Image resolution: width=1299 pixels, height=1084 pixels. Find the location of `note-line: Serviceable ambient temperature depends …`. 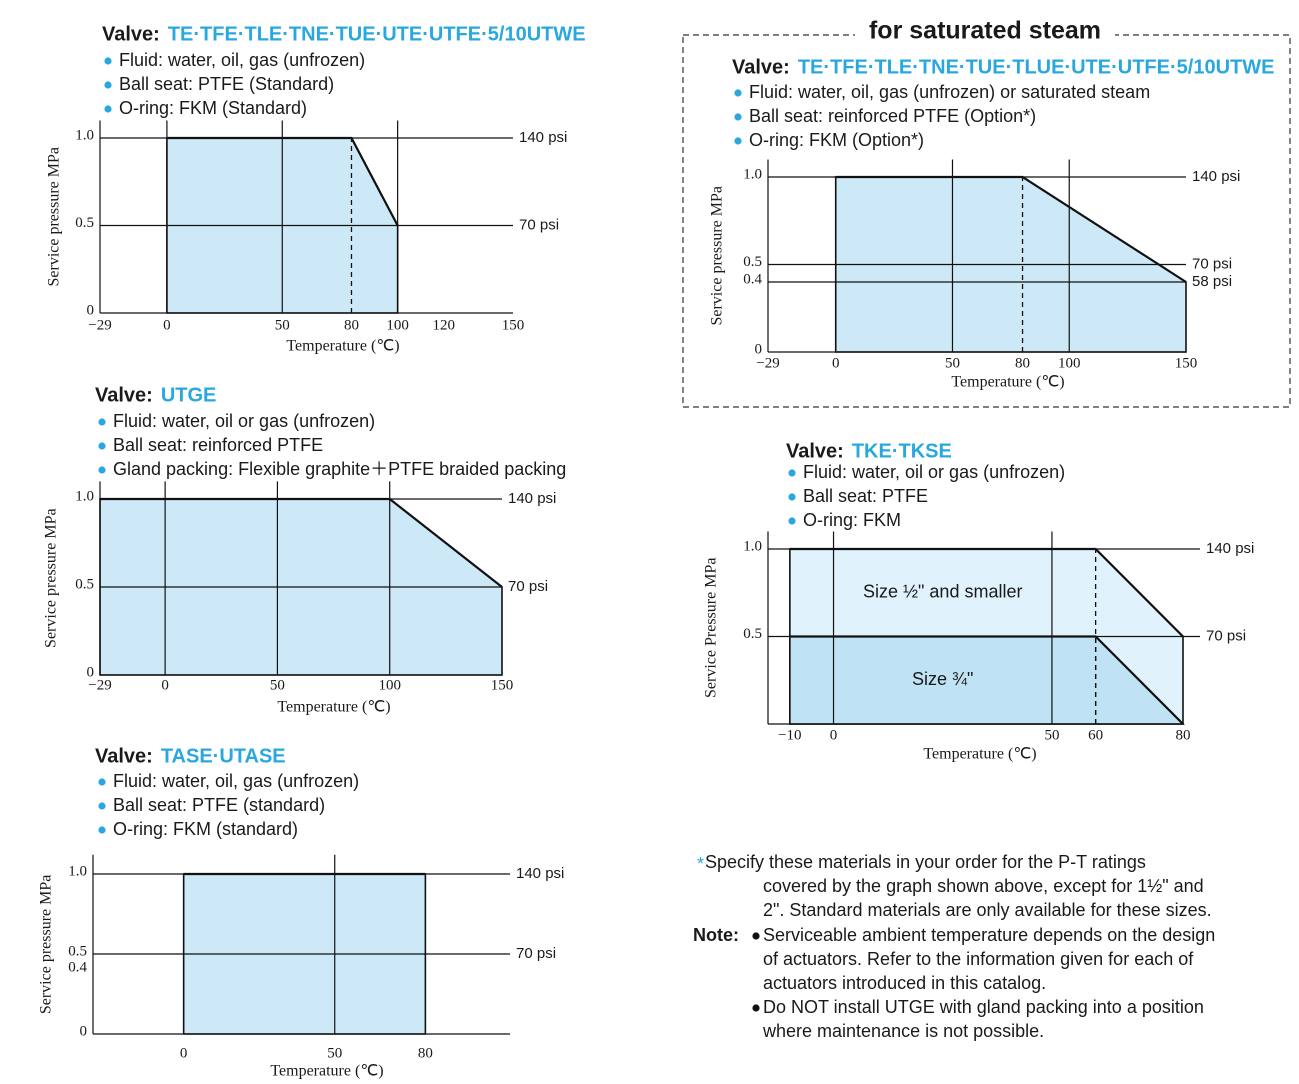

note-line: Serviceable ambient temperature depends … is located at coordinates (989, 935).